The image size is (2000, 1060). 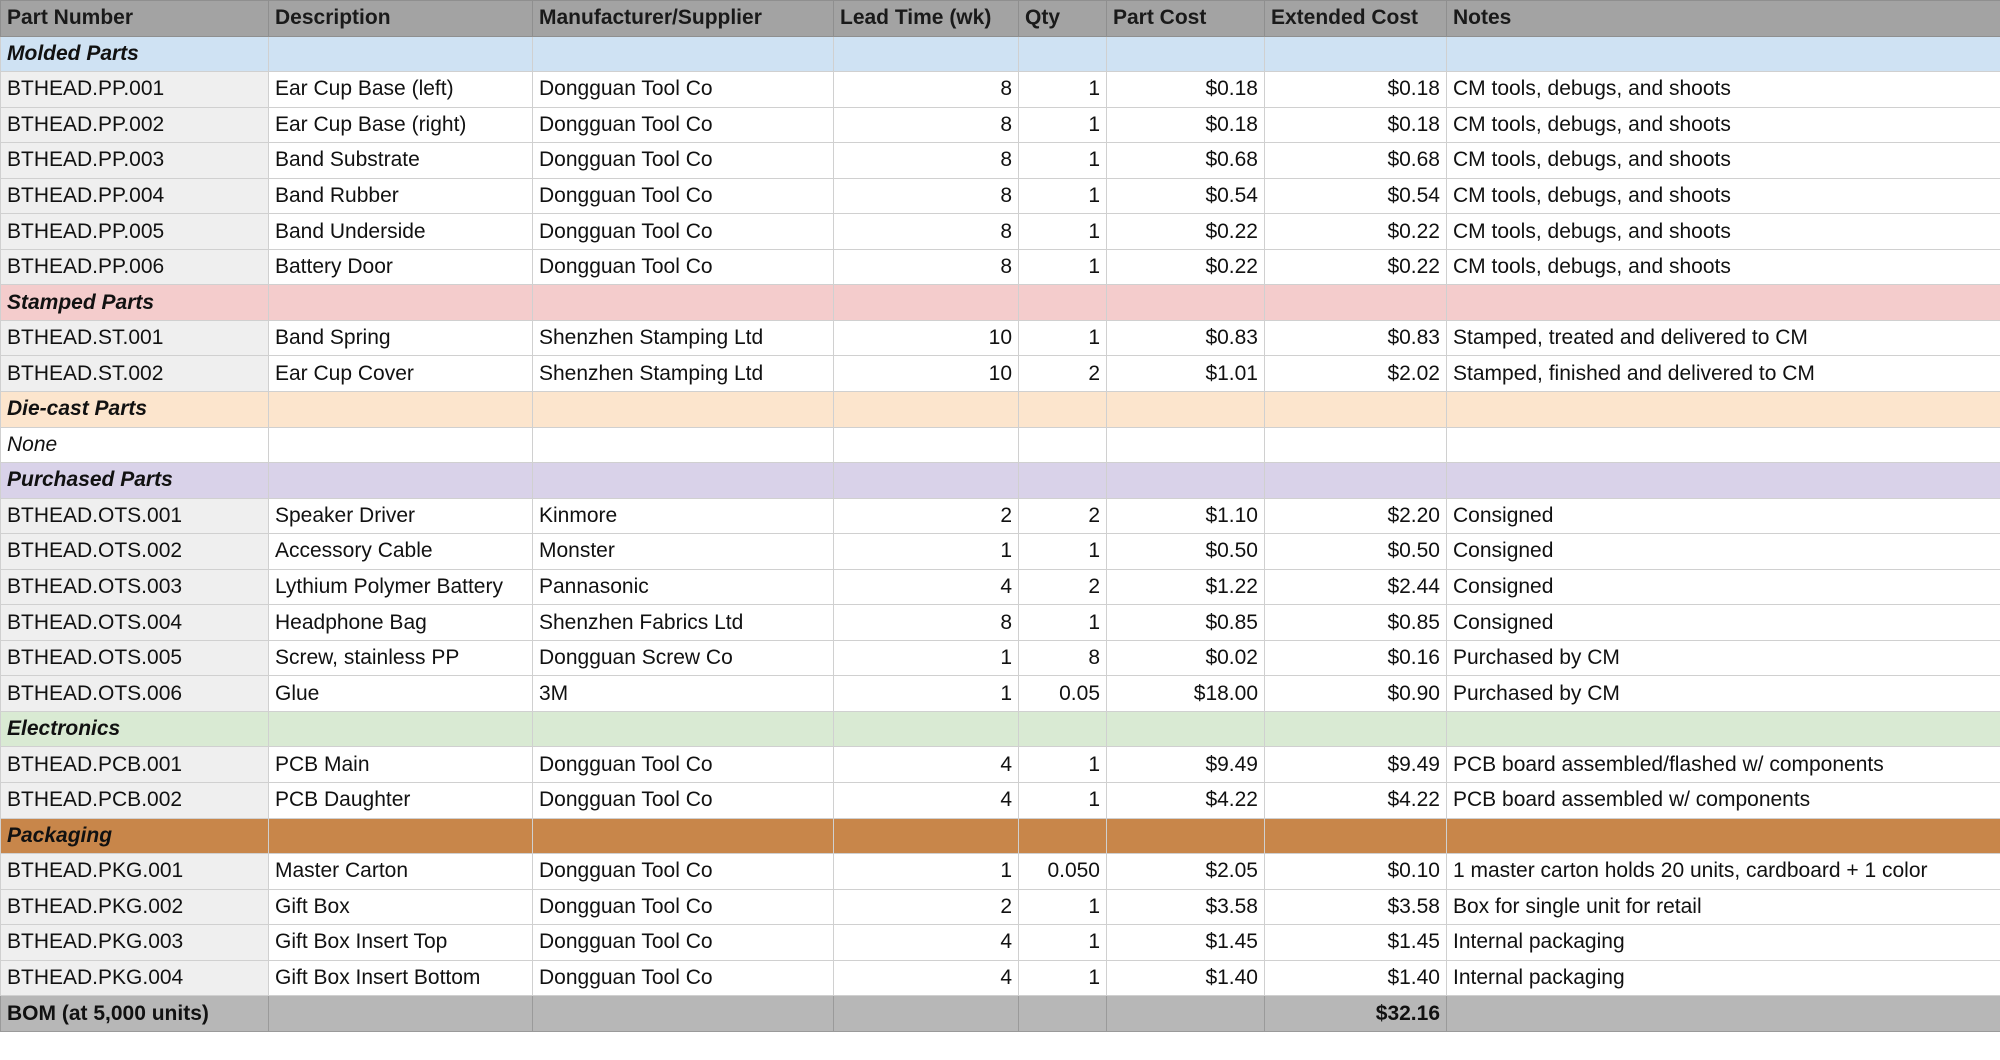 I want to click on cell: Stamped, treated and delivered to CM, so click(x=1723, y=338).